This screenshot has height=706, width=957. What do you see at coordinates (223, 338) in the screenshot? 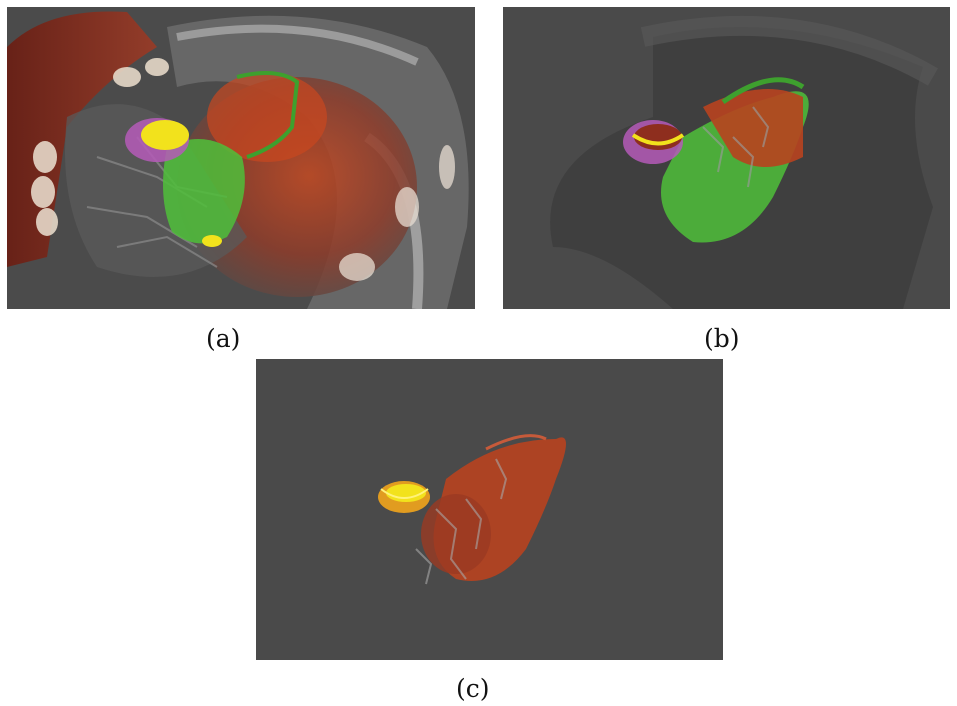
I see `caption-a: (a)` at bounding box center [223, 338].